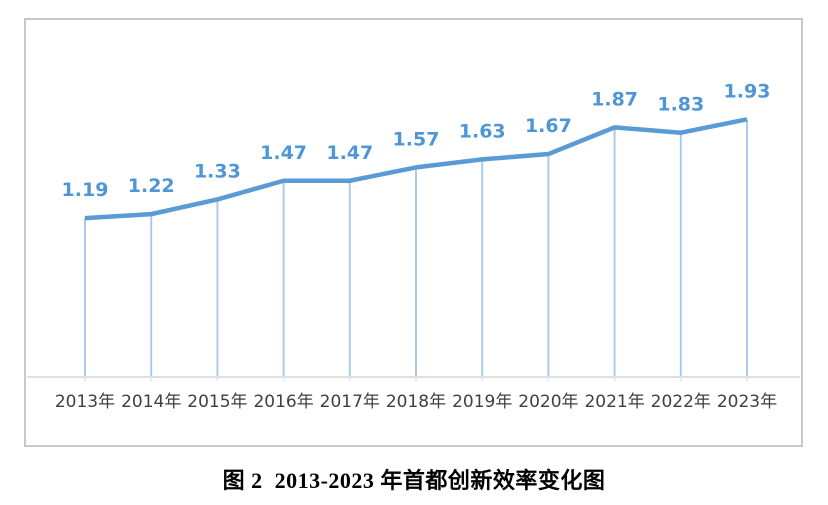  Describe the element at coordinates (548, 126) in the screenshot. I see `value-label: 1.67` at that location.